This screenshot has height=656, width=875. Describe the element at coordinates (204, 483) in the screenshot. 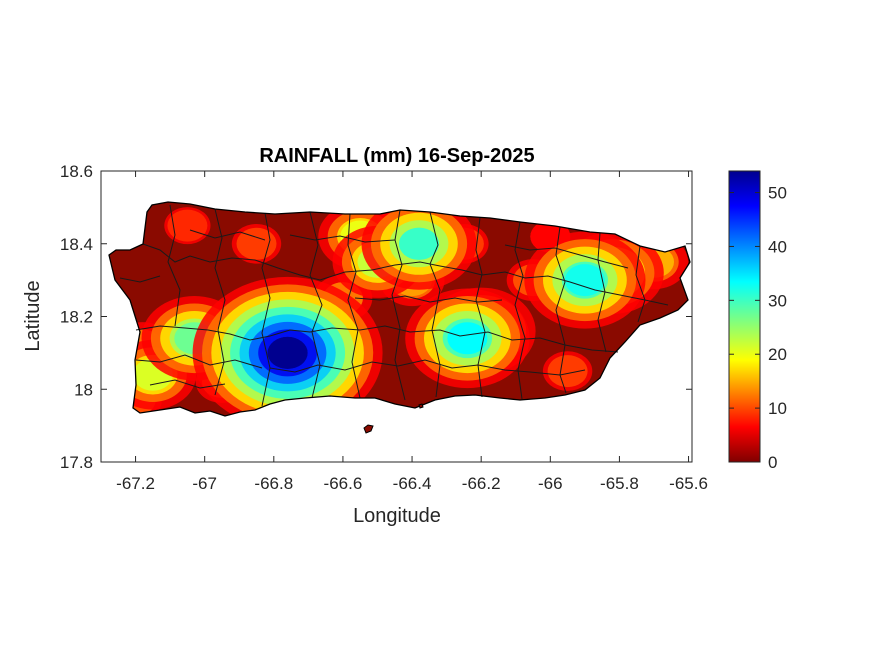

I see `x-tick-label: -67` at that location.